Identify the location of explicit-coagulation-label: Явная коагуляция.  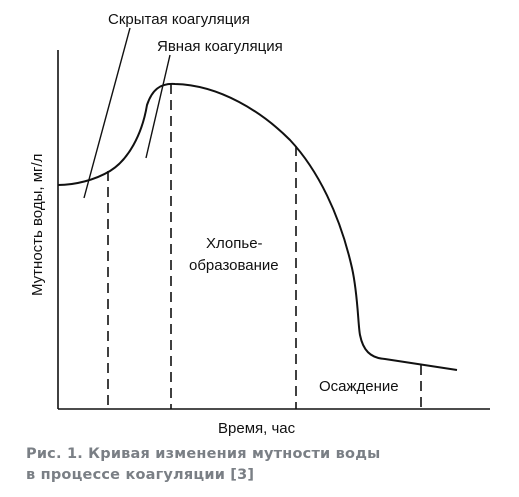
(220, 46).